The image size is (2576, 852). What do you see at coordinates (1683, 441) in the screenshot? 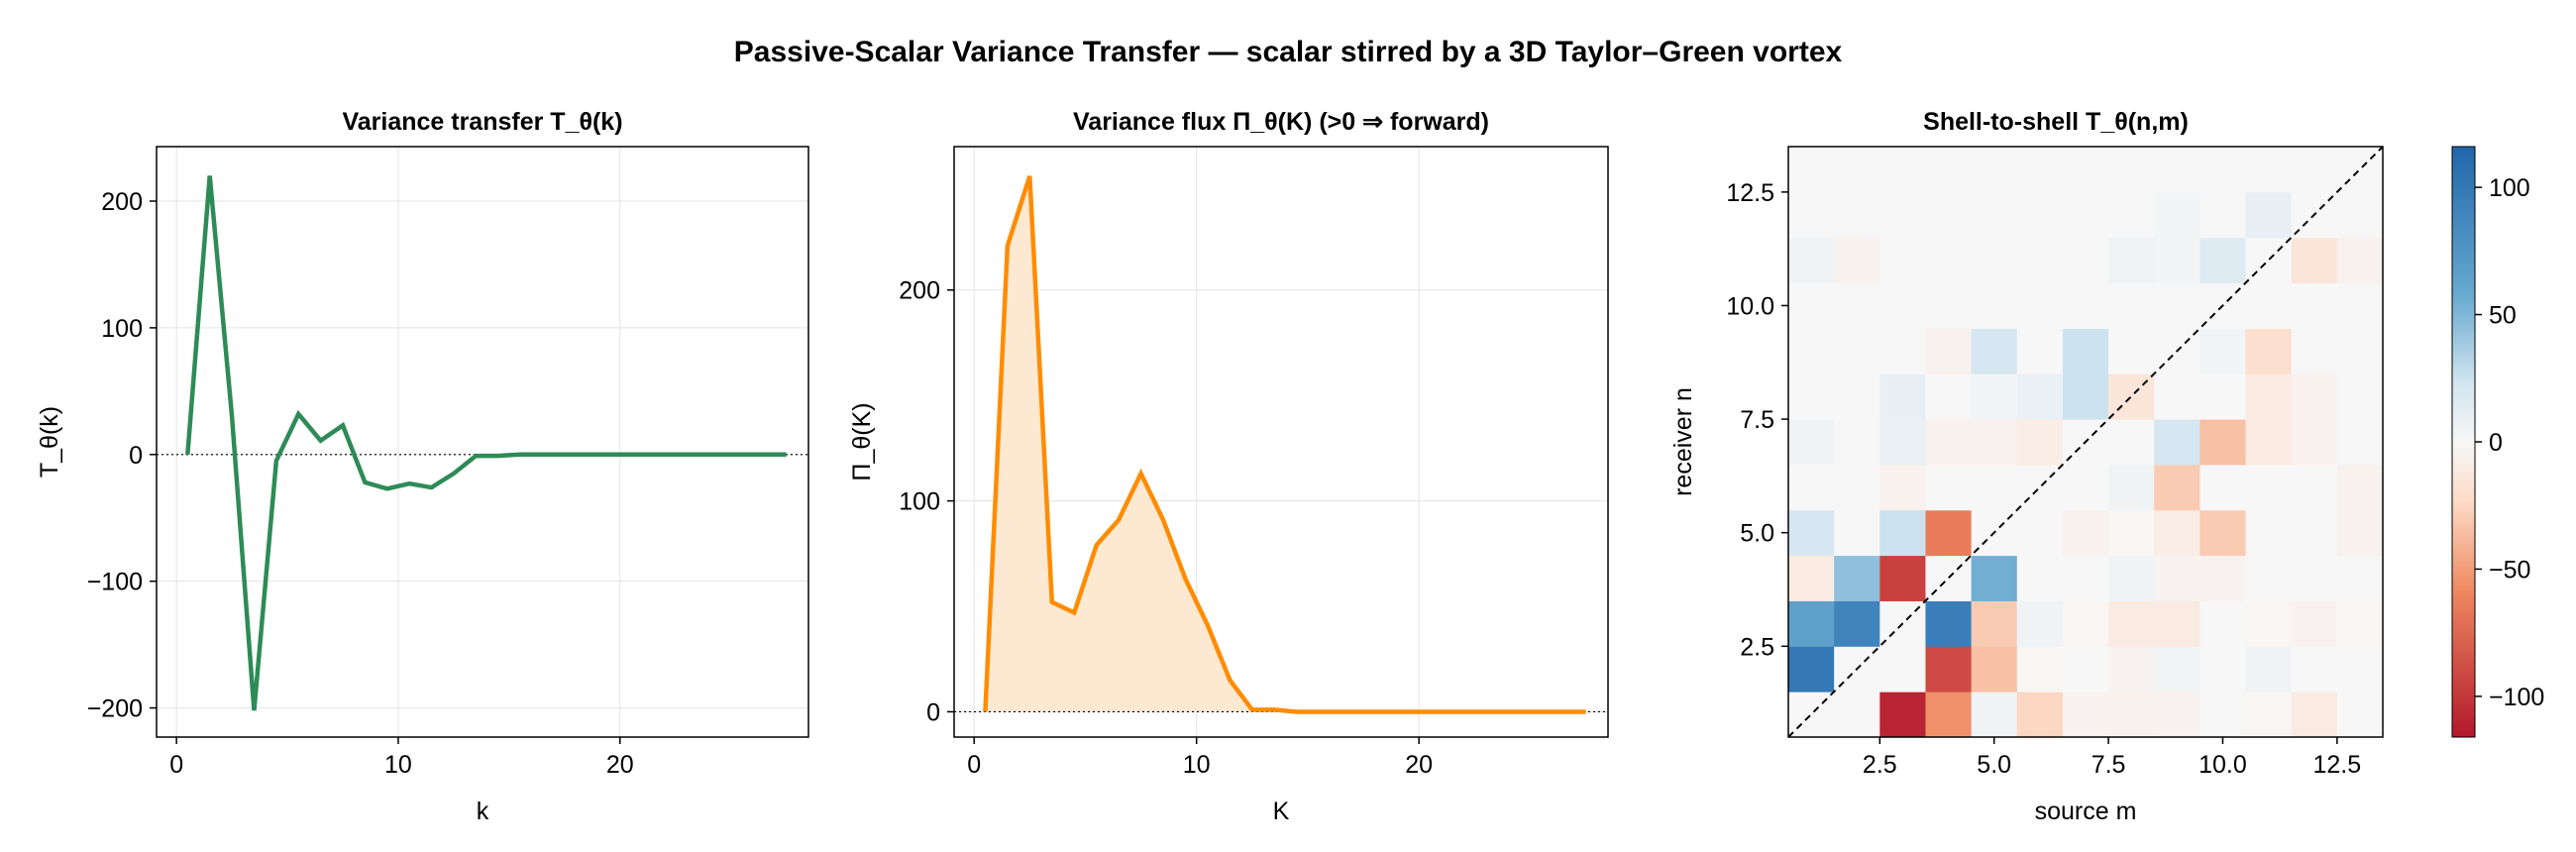
I see `panel3-ylabel: receiver n` at bounding box center [1683, 441].